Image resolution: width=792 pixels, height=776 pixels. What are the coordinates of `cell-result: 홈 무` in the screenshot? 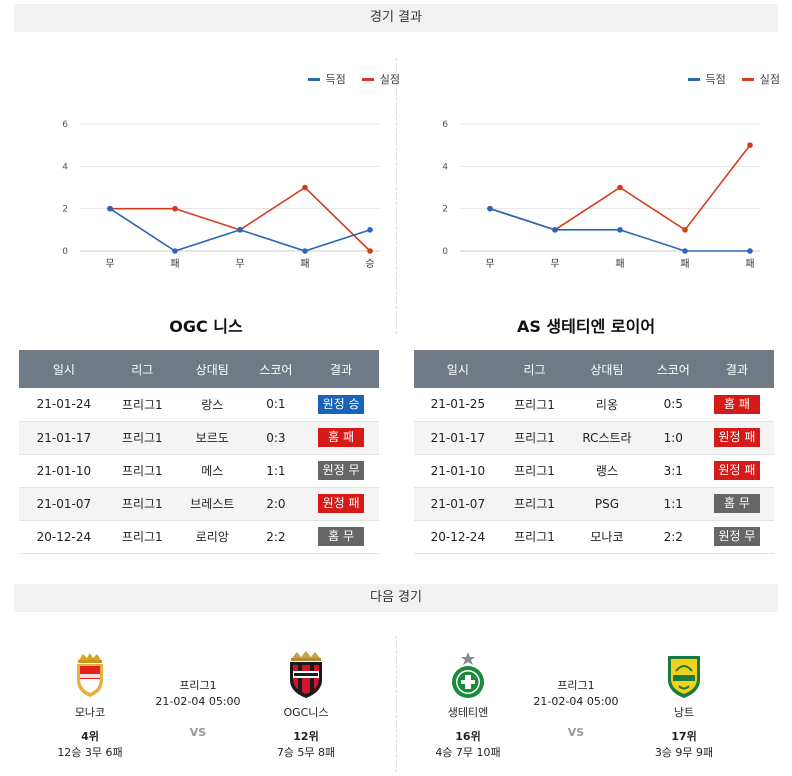 It's located at (736, 504).